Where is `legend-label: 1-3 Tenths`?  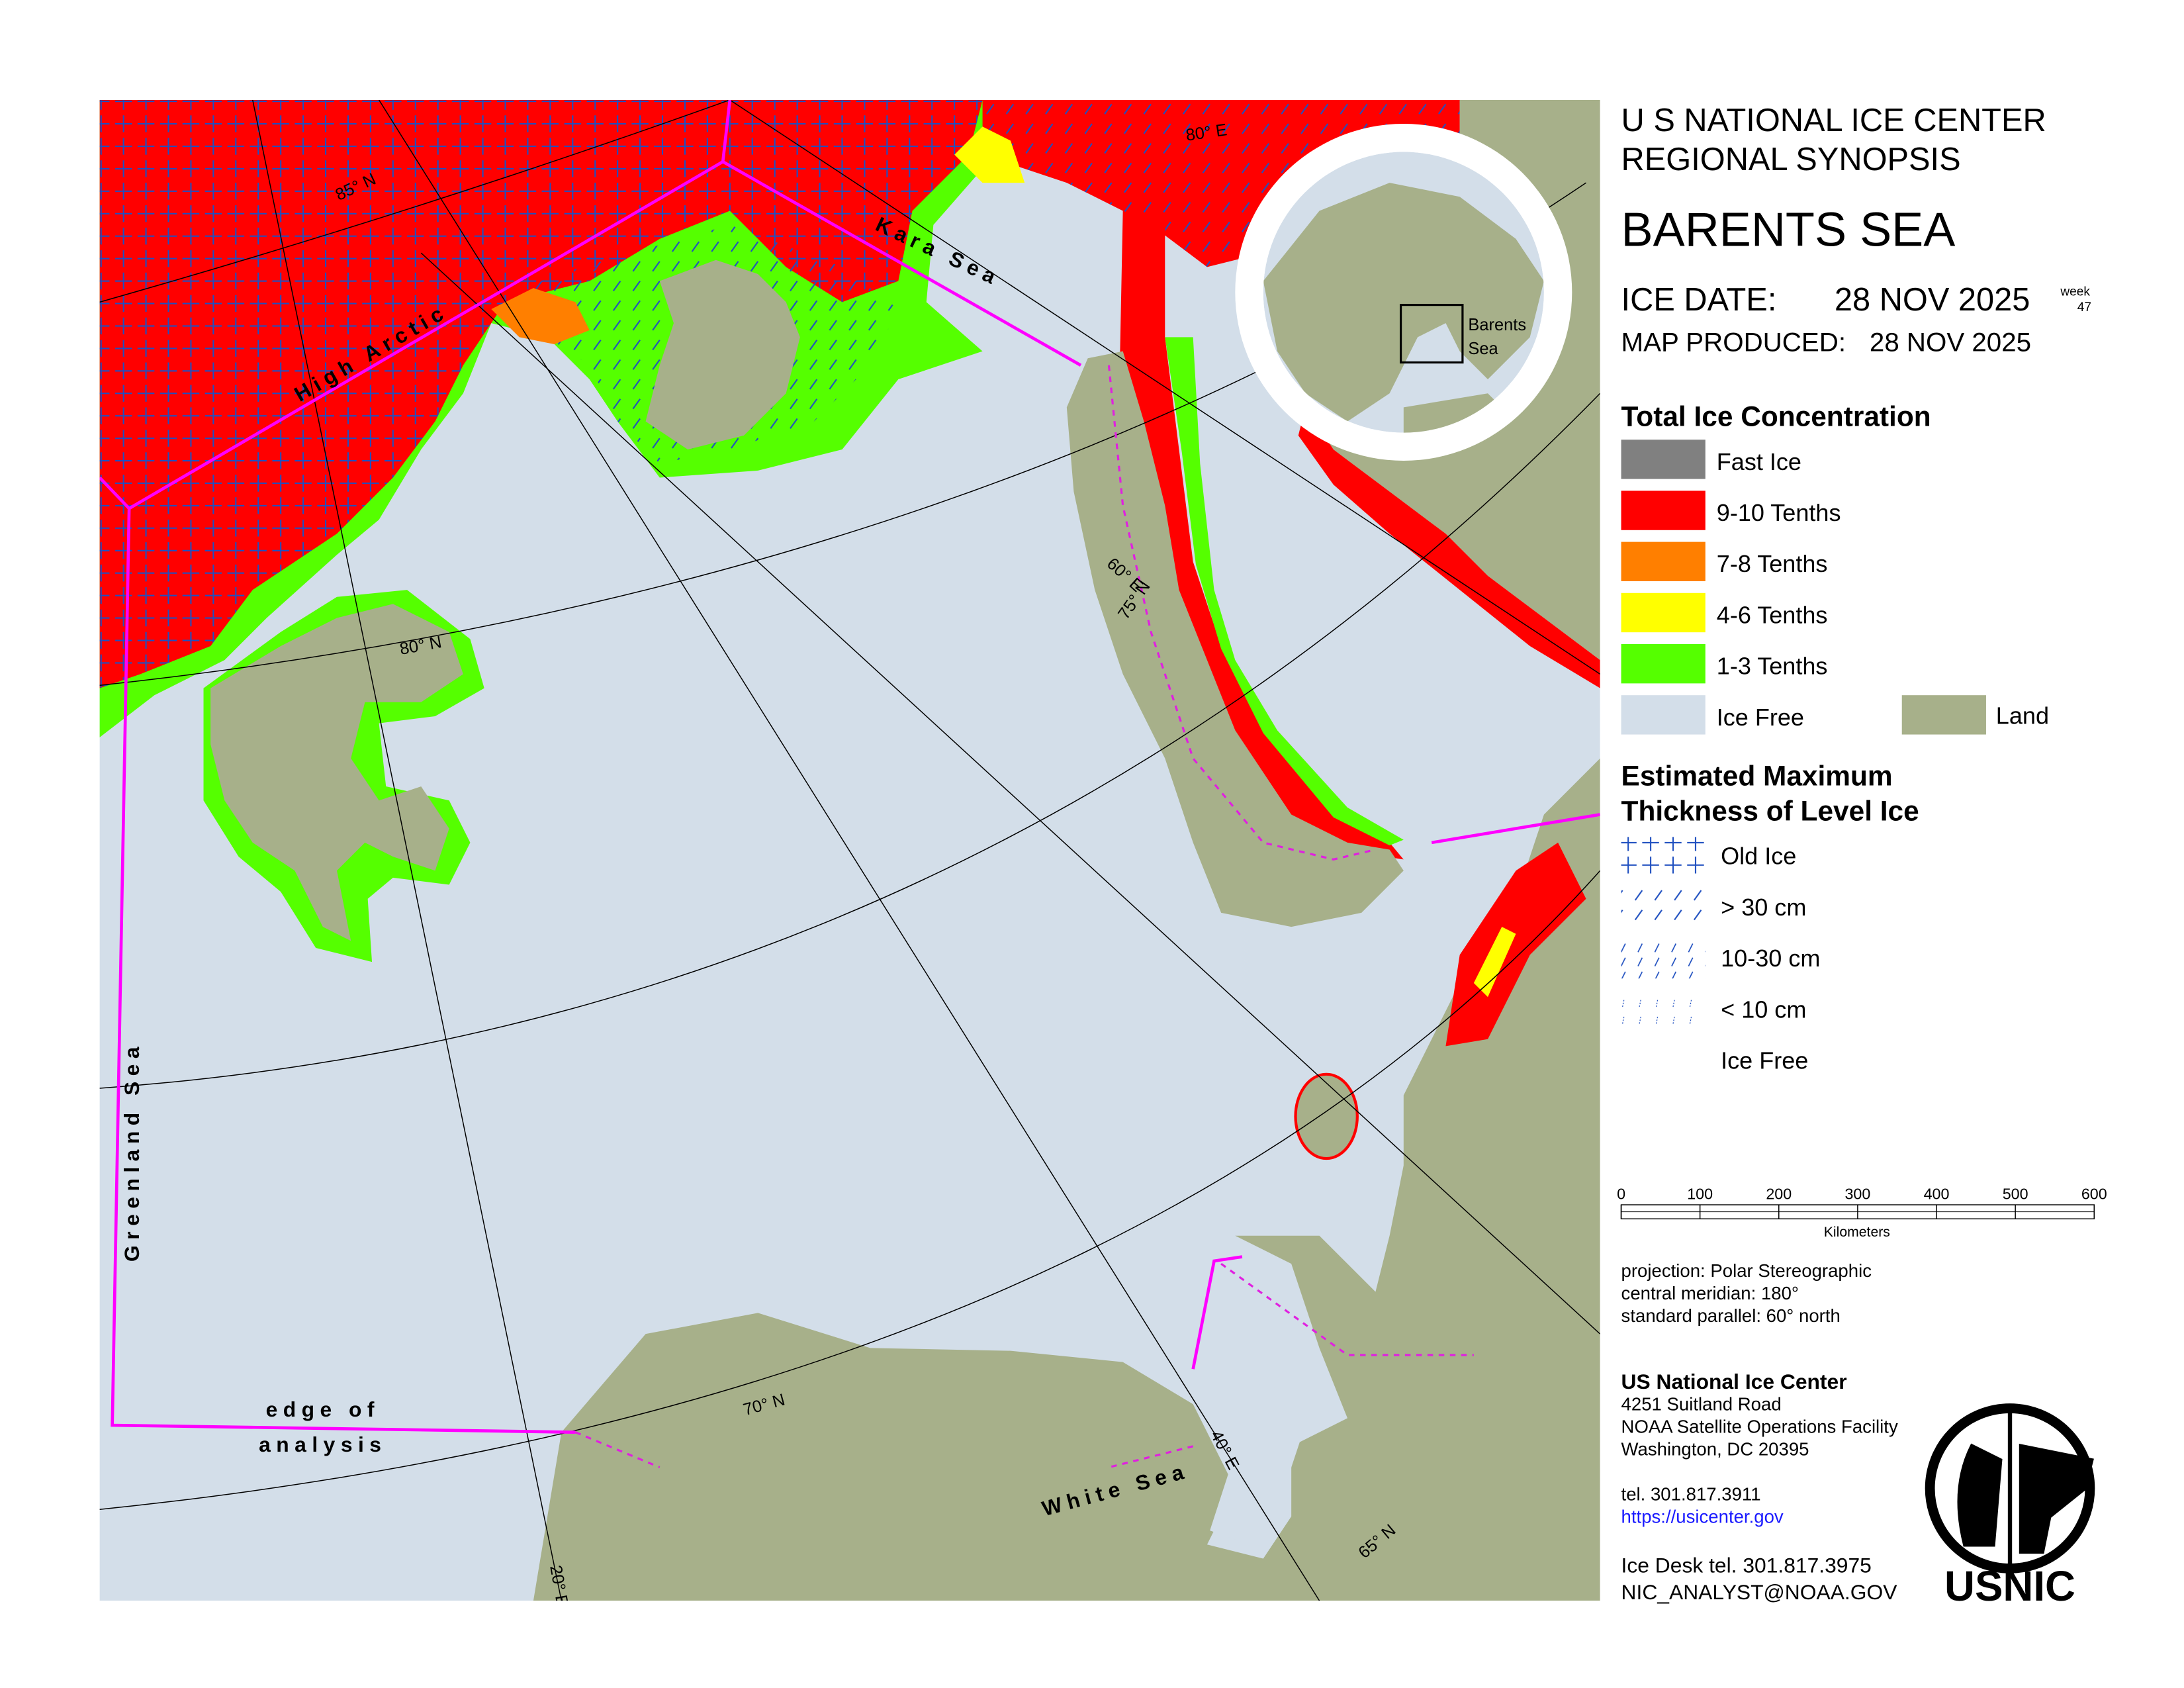
legend-label: 1-3 Tenths is located at coordinates (1772, 666).